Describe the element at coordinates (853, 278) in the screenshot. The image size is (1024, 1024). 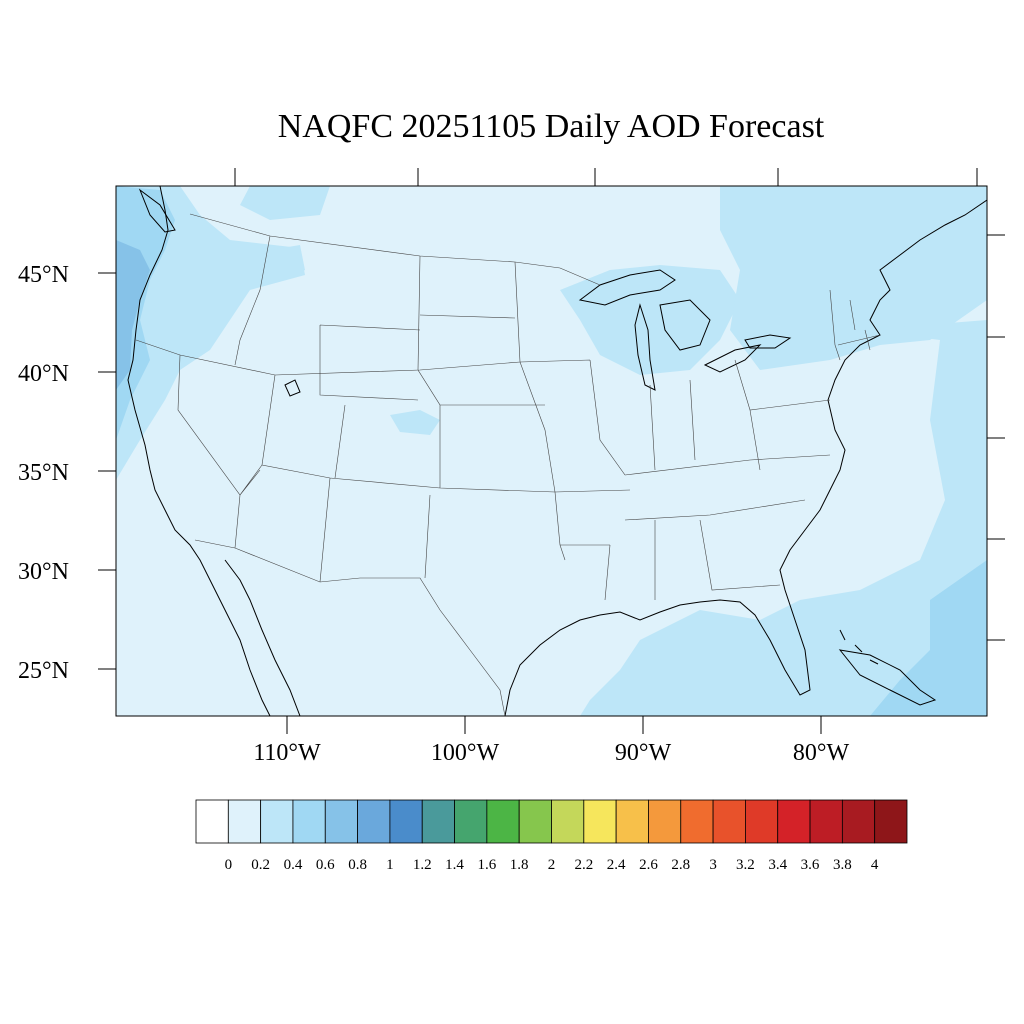
I see `aod-band-northeast` at that location.